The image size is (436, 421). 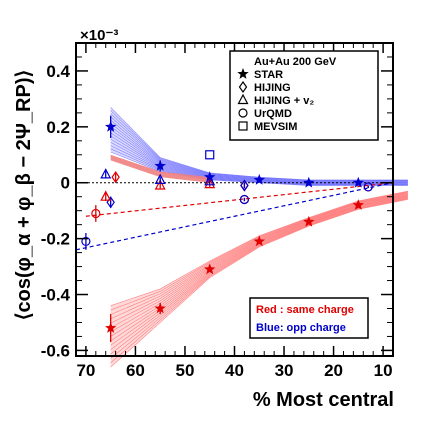 I want to click on y-multiplier: ×10⁻³, so click(x=99, y=35).